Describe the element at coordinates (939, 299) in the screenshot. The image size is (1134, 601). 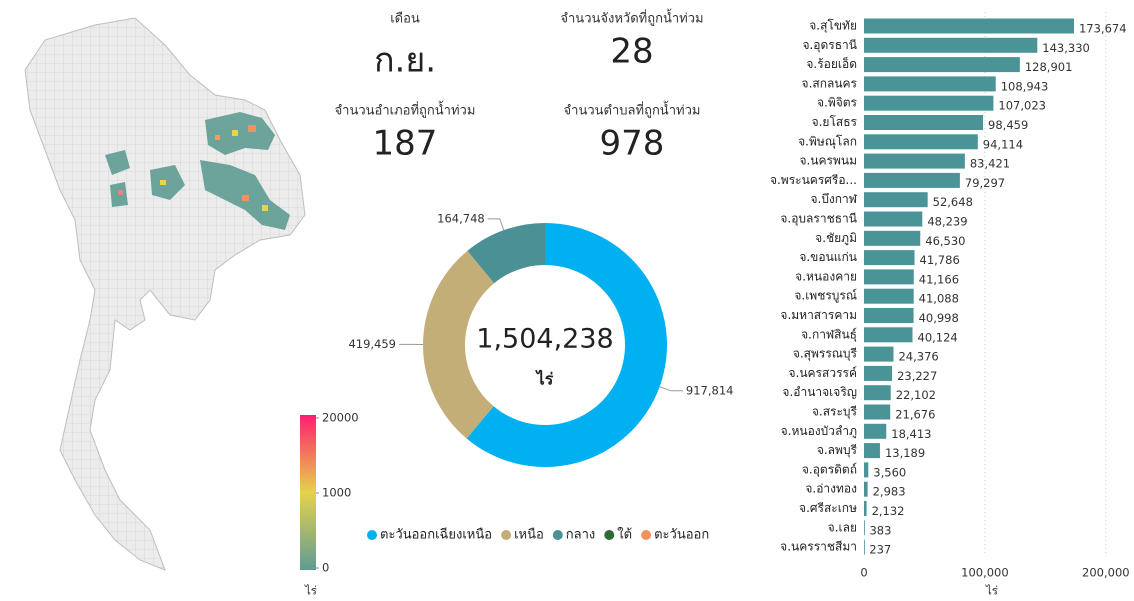
I see `data-label: 41,088` at that location.